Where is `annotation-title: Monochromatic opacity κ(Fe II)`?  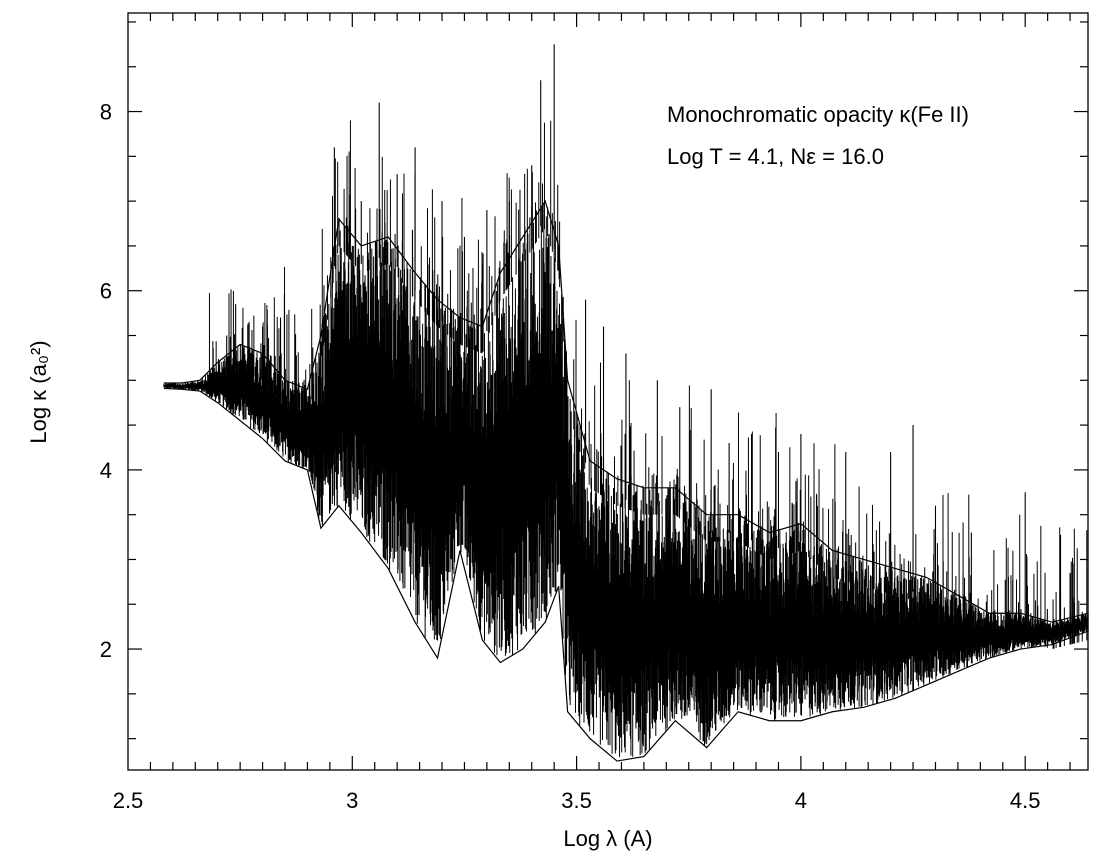
annotation-title: Monochromatic opacity κ(Fe II) is located at coordinates (818, 114).